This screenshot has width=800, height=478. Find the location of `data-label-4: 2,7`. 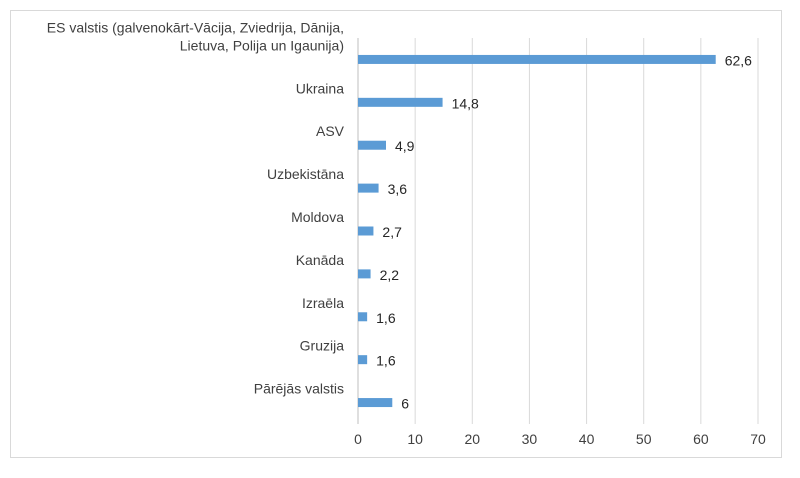

data-label-4: 2,7 is located at coordinates (392, 232).